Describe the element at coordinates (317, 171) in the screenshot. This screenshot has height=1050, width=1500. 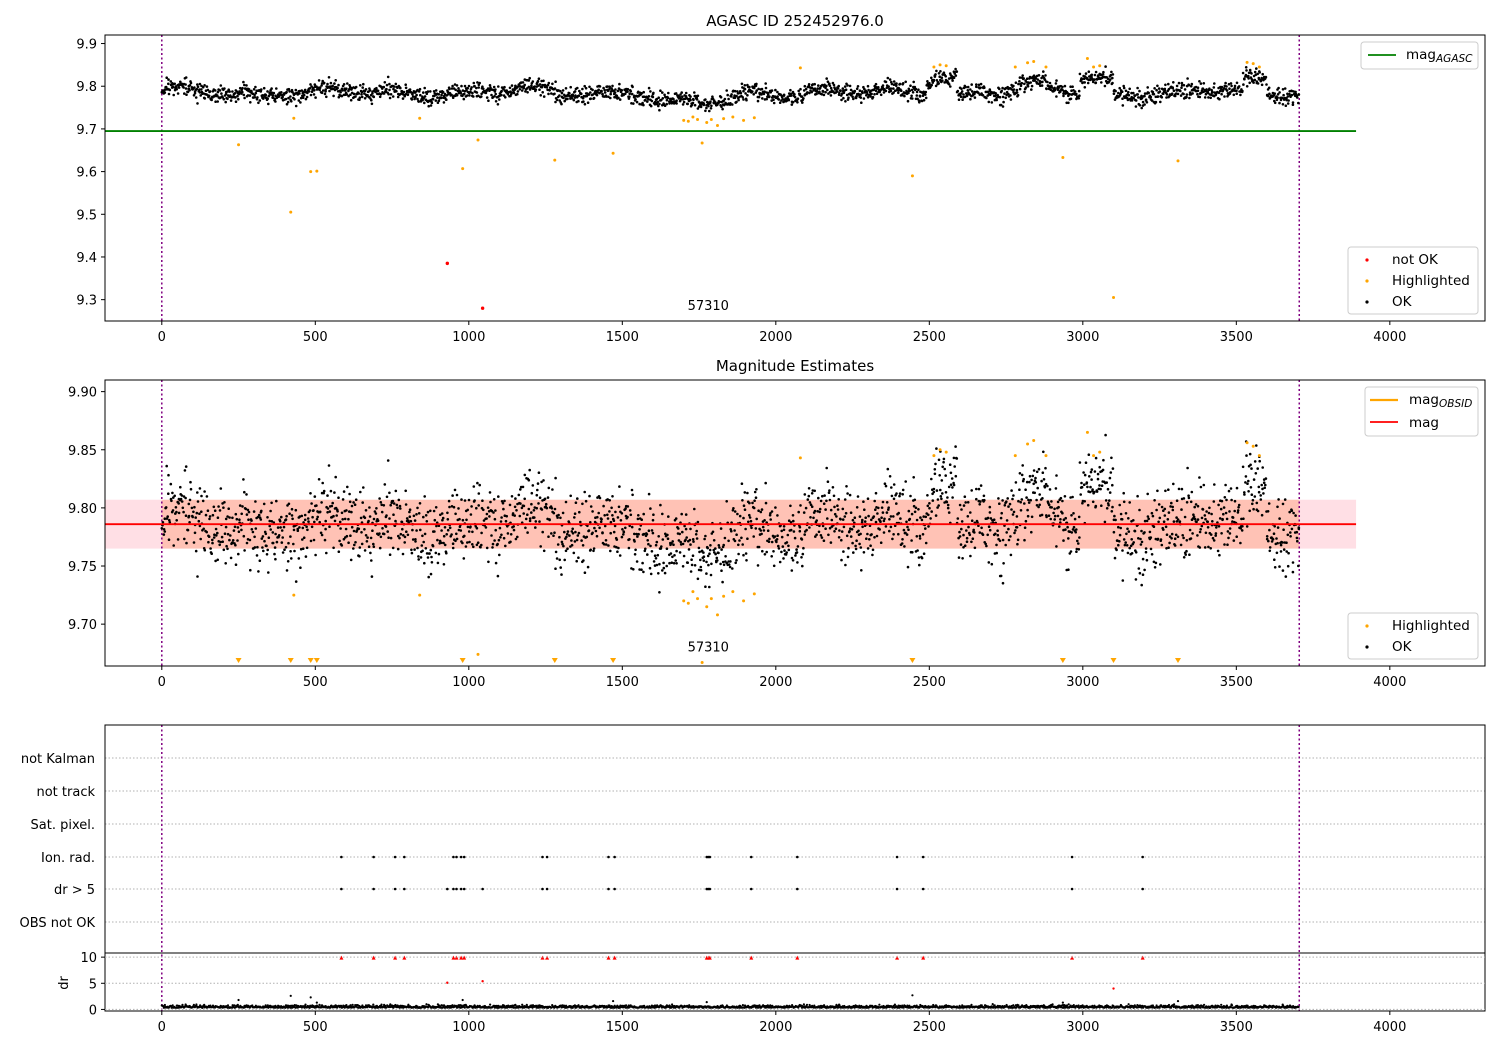
I see `highlighted-point` at that location.